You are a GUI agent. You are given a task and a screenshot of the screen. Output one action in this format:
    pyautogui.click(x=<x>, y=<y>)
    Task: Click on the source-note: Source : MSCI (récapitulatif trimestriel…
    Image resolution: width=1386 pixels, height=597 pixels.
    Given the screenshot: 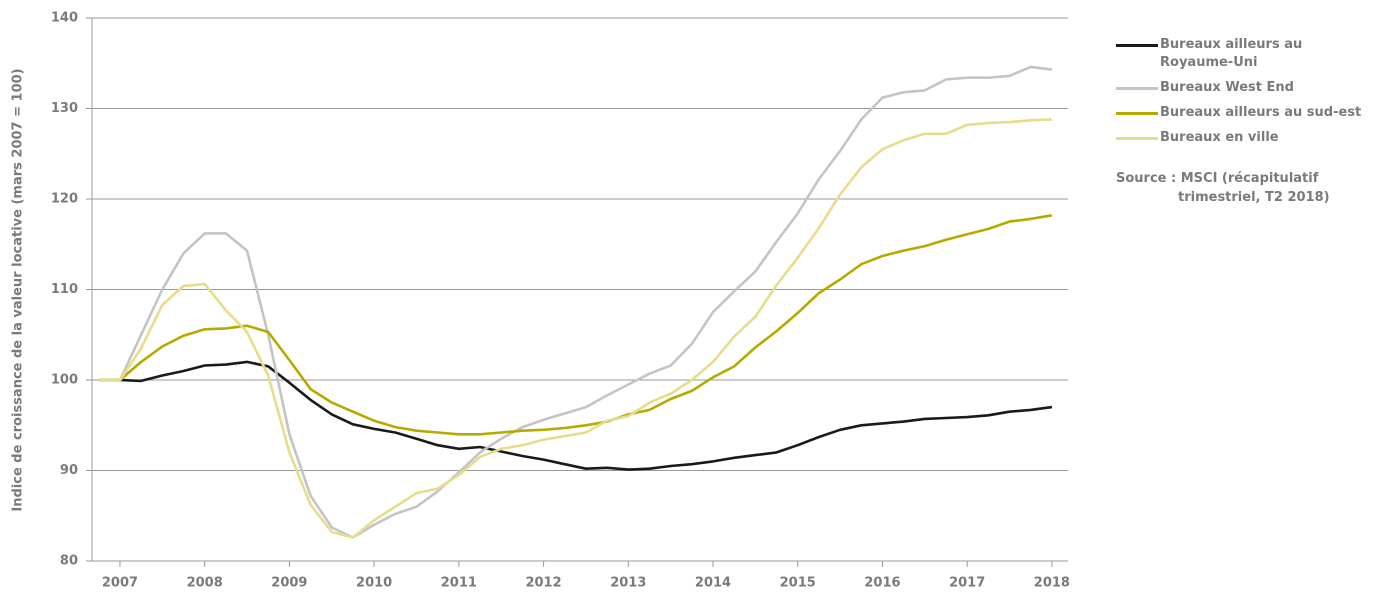 What is the action you would take?
    pyautogui.click(x=1223, y=188)
    